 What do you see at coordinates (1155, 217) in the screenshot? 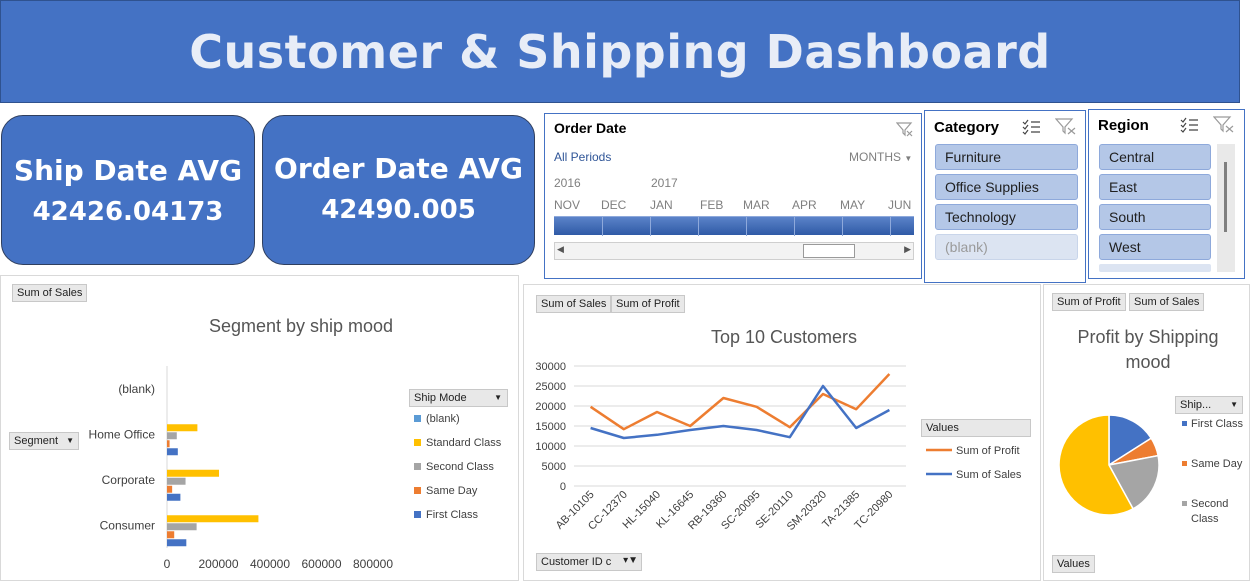
I see `slicer-item-south: South` at bounding box center [1155, 217].